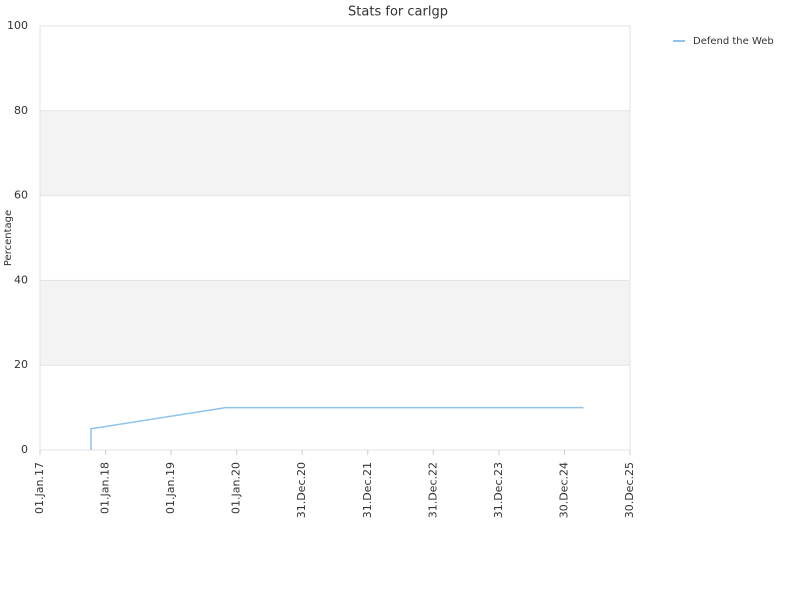 The height and width of the screenshot is (600, 800). I want to click on chart-title: Stats for carlgp, so click(398, 12).